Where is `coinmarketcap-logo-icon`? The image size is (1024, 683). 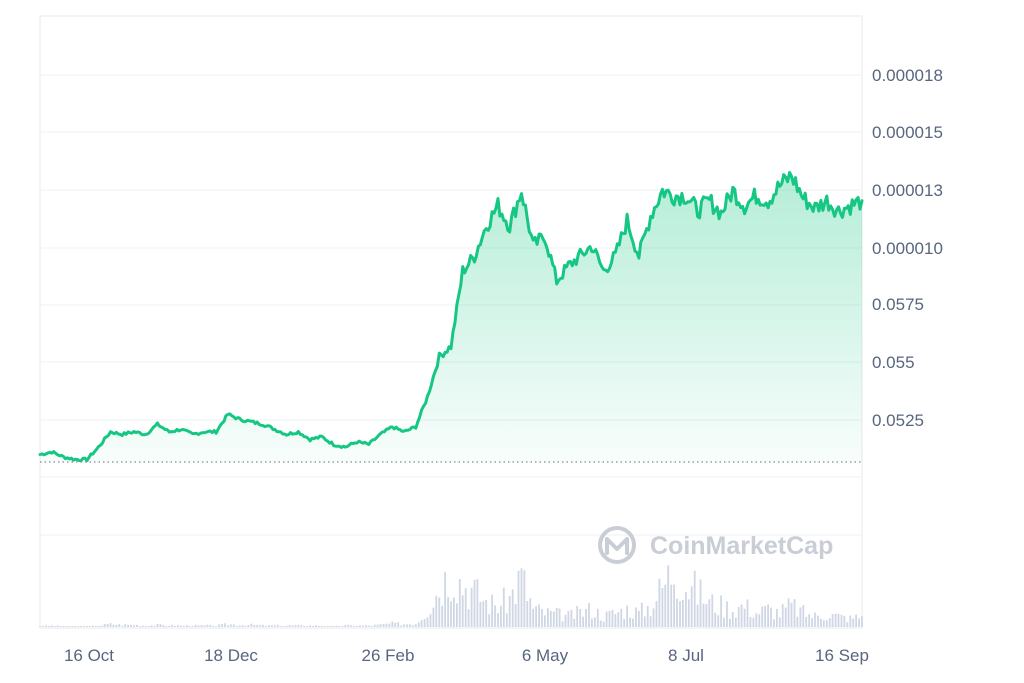 coinmarketcap-logo-icon is located at coordinates (617, 545).